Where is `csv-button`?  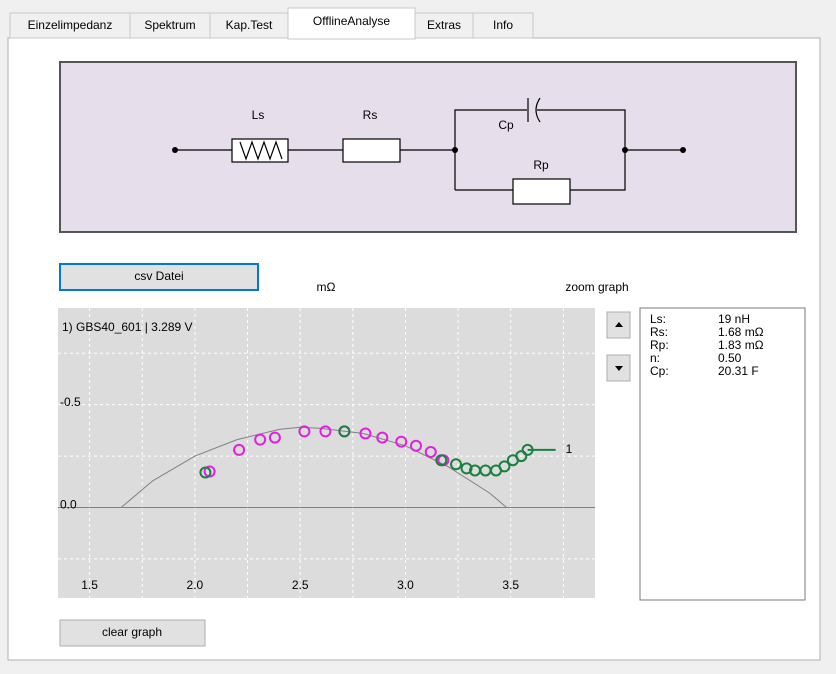 csv-button is located at coordinates (159, 277).